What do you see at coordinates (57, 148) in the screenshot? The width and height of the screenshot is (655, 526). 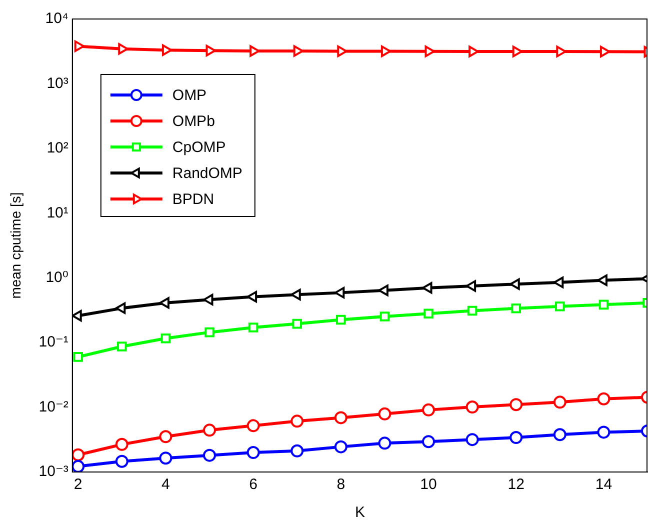 I see `y-tick-label: 10²` at bounding box center [57, 148].